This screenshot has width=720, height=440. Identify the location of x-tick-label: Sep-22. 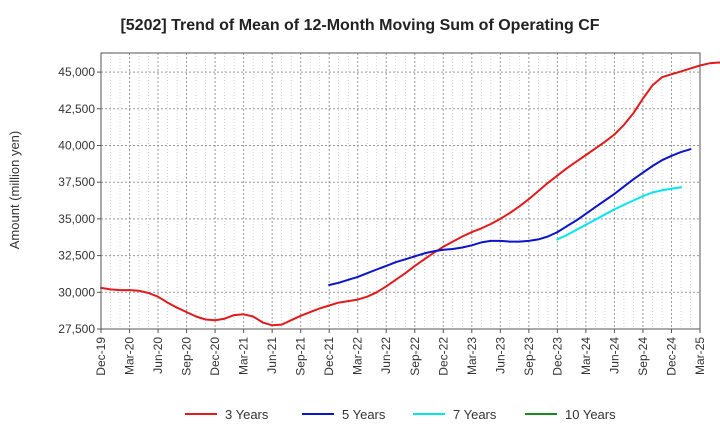
(415, 356).